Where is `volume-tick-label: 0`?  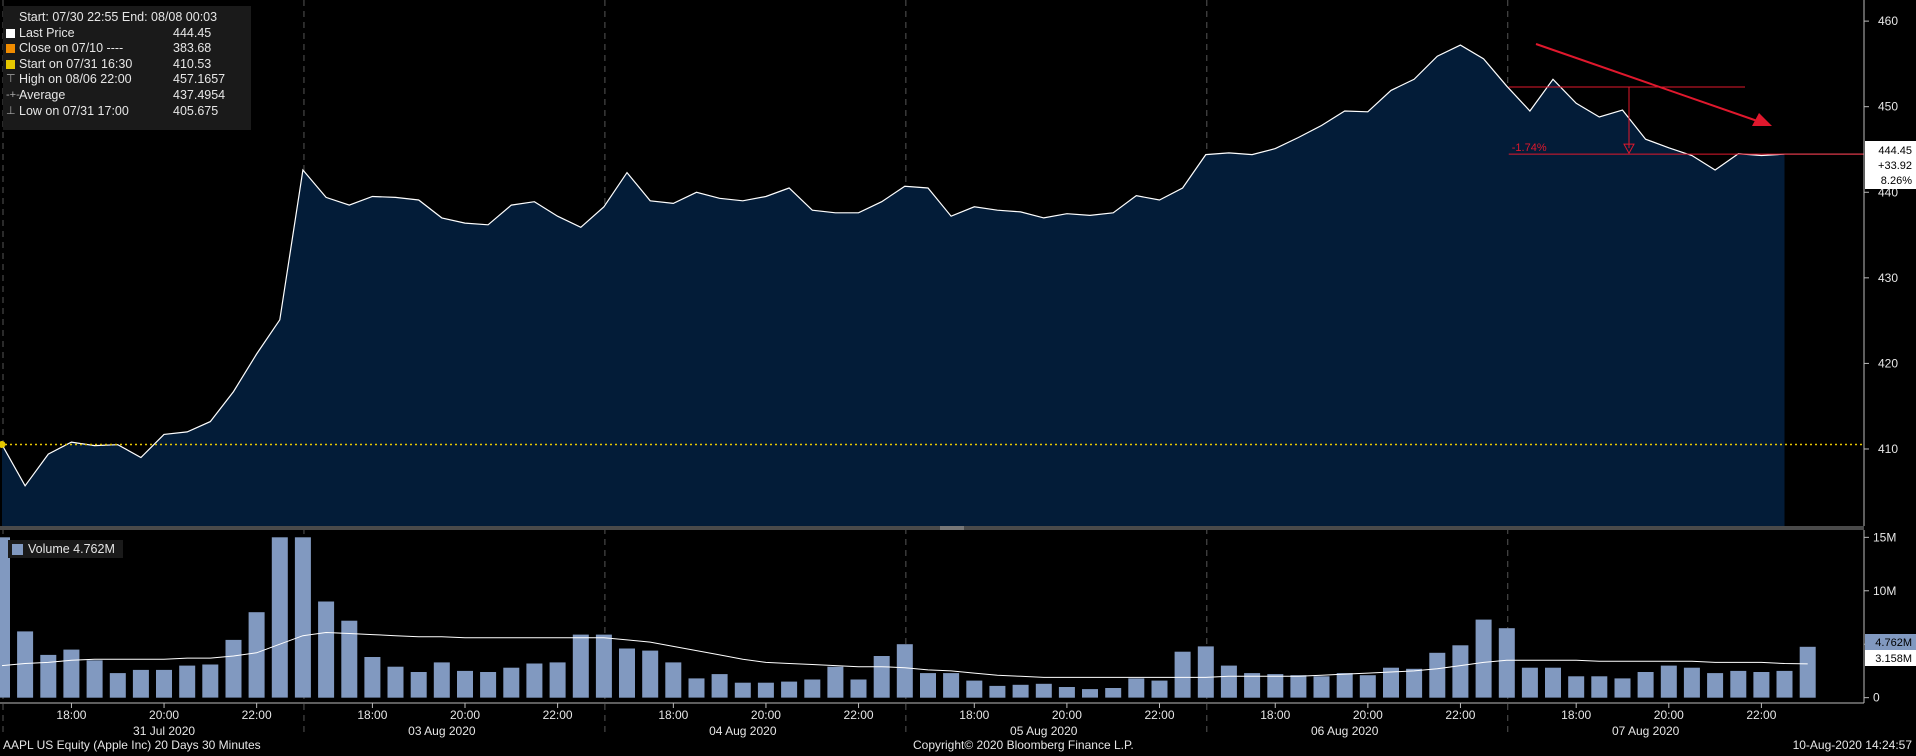 volume-tick-label: 0 is located at coordinates (1876, 698).